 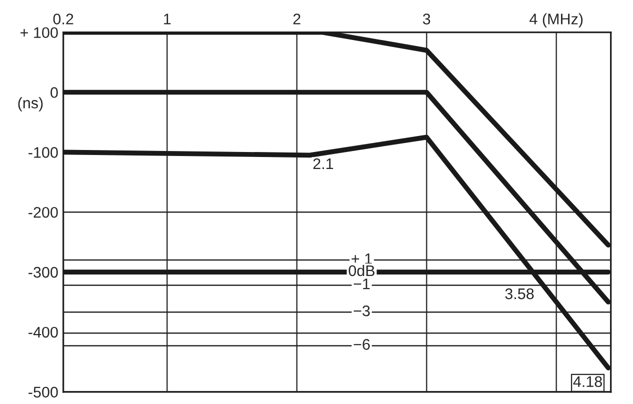 What do you see at coordinates (43, 272) in the screenshot?
I see `y-tick-label: -300` at bounding box center [43, 272].